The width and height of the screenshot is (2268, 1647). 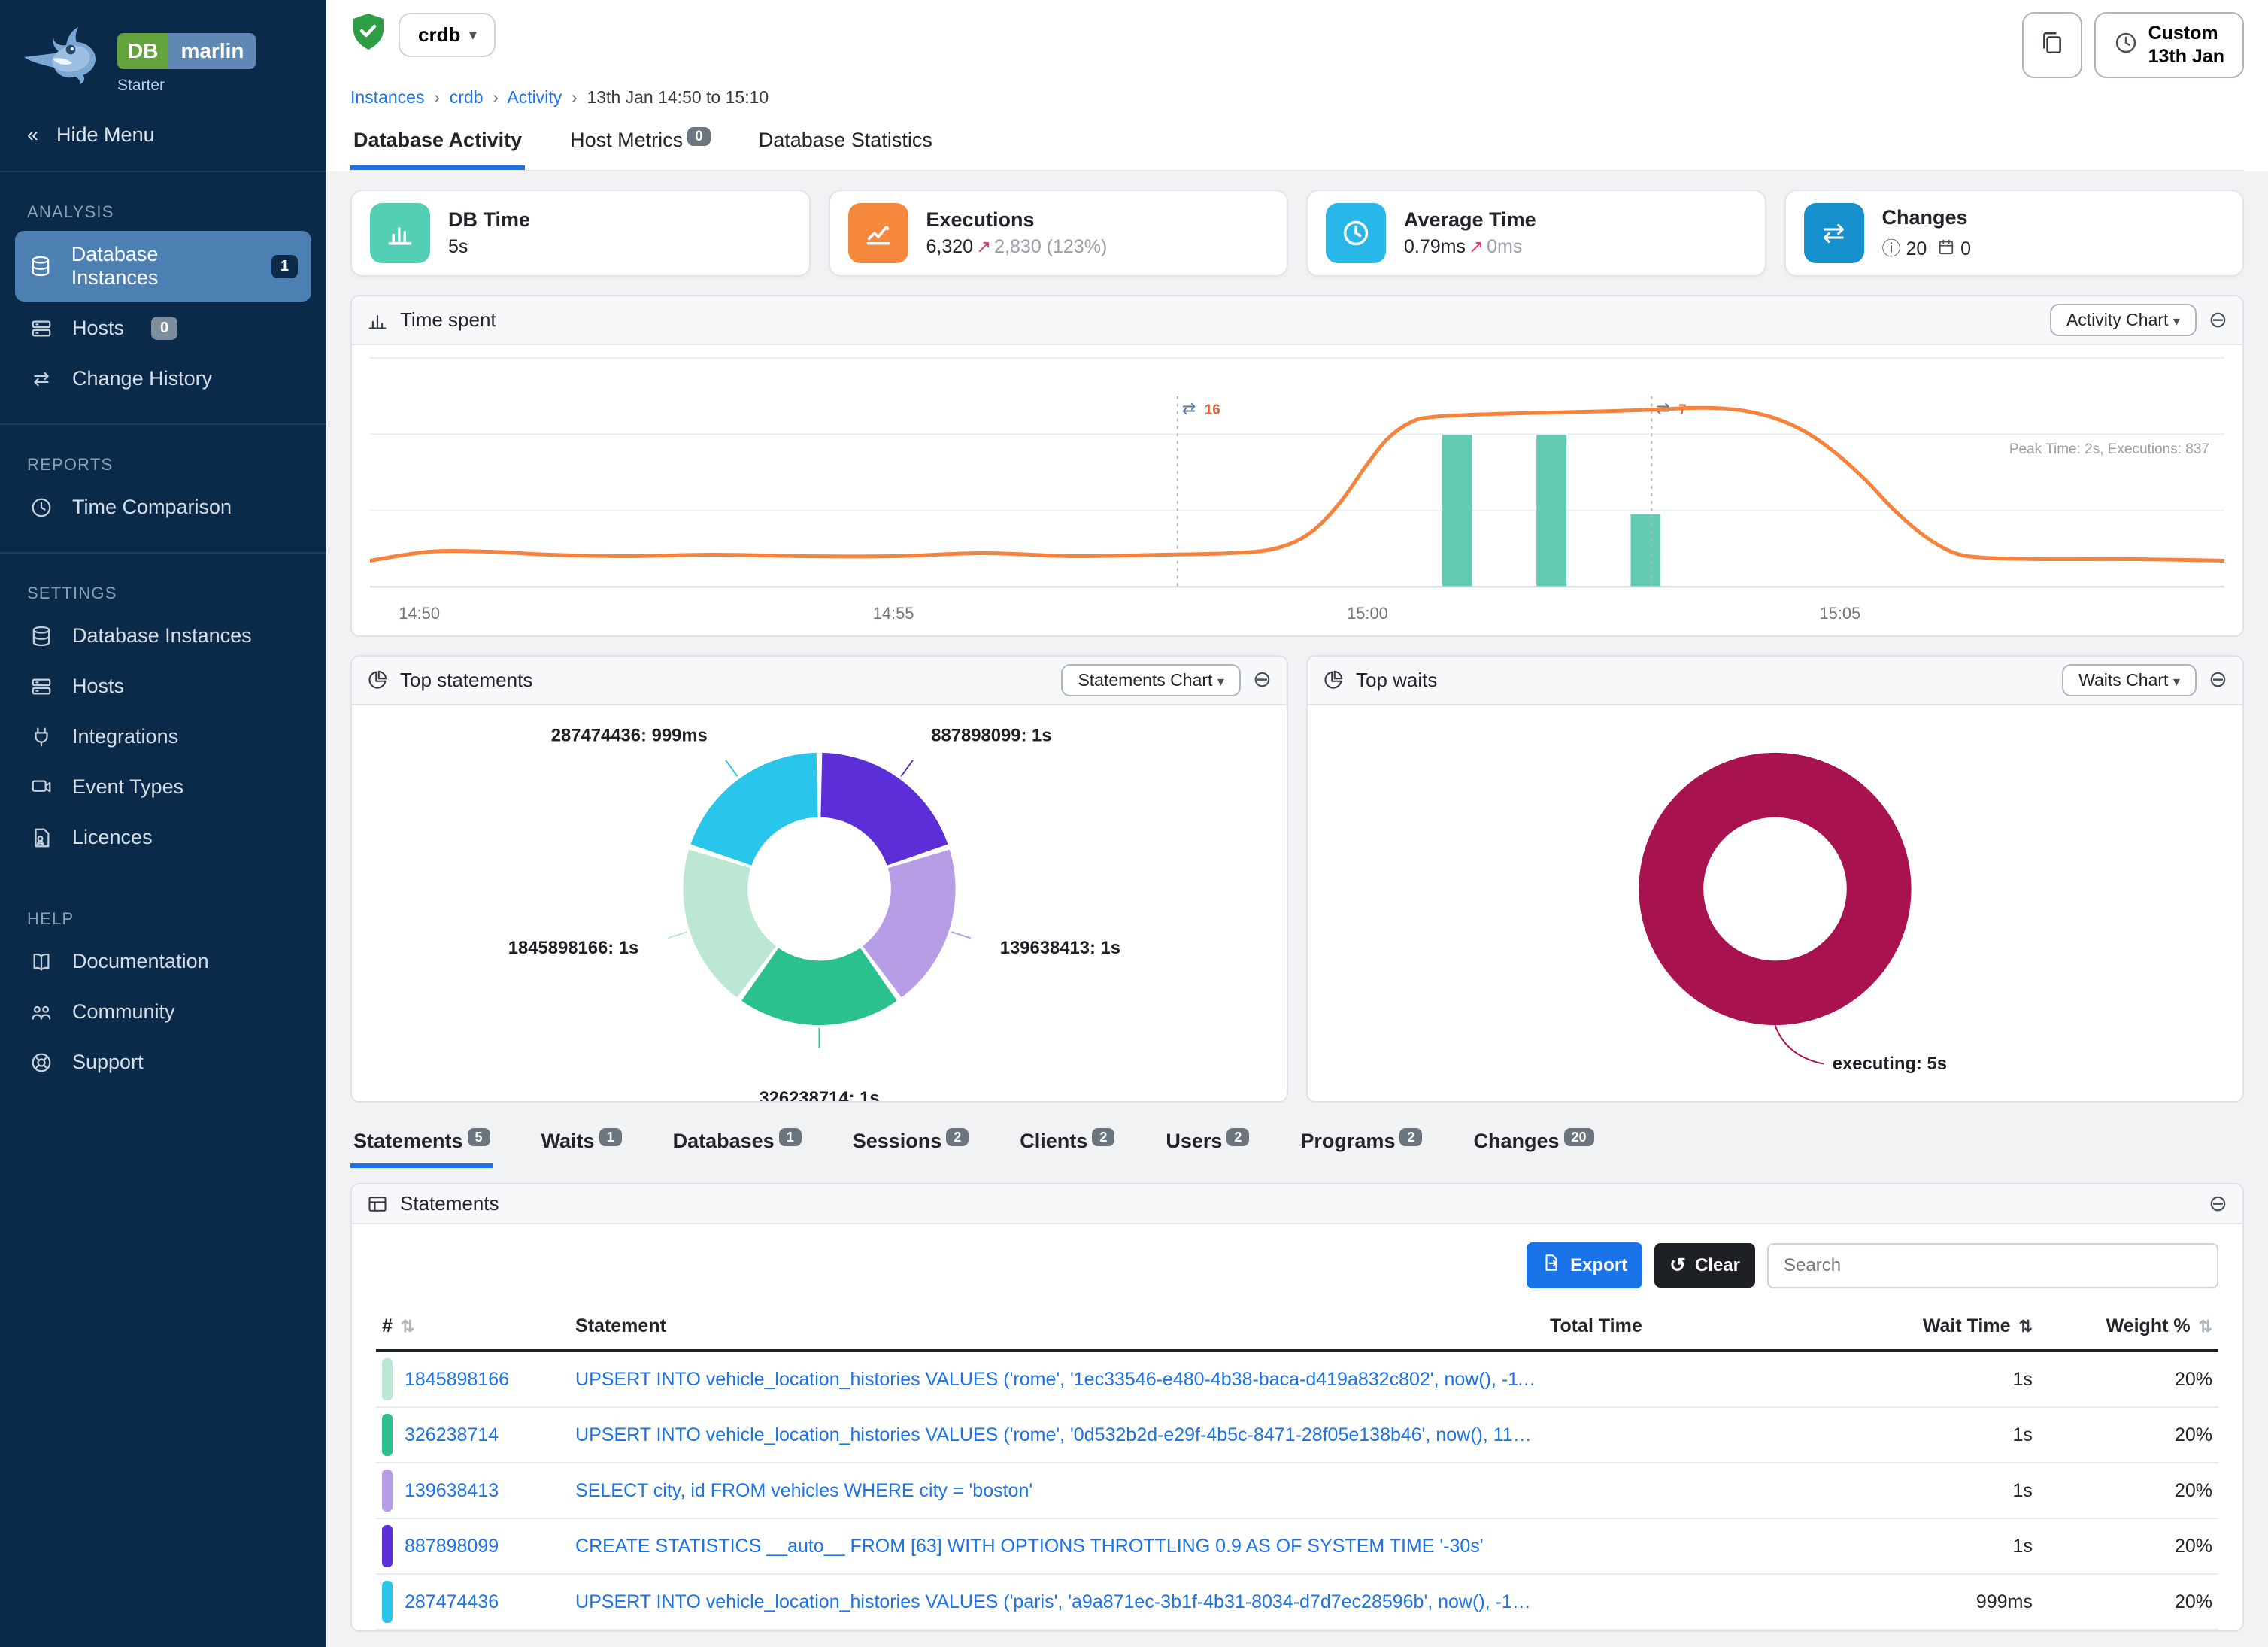 What do you see at coordinates (2128, 1328) in the screenshot?
I see `col-weight: Weight % ⇅` at bounding box center [2128, 1328].